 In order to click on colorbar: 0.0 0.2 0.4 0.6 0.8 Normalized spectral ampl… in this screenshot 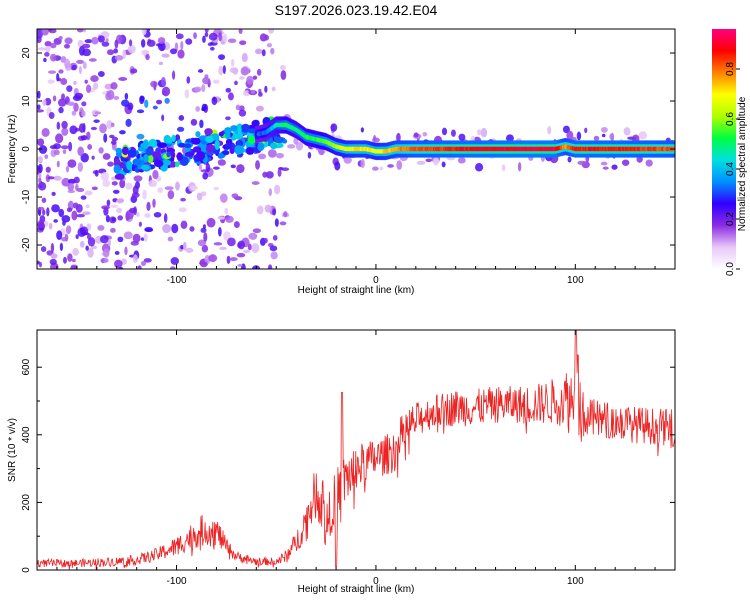, I will do `click(730, 152)`.